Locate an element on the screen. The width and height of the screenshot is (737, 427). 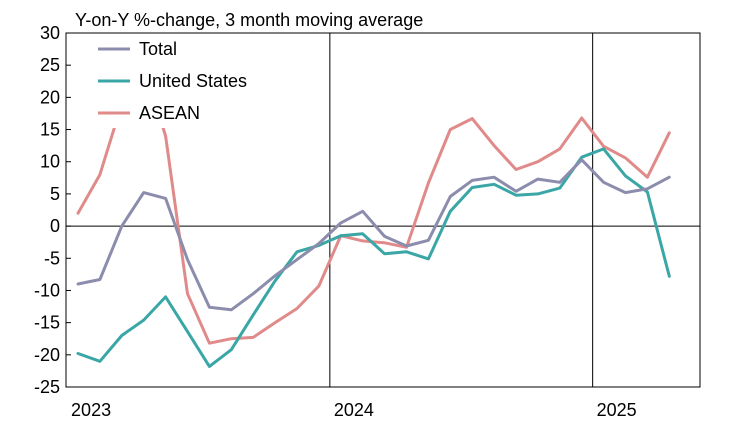
y-tick-label: 0 is located at coordinates (55, 226).